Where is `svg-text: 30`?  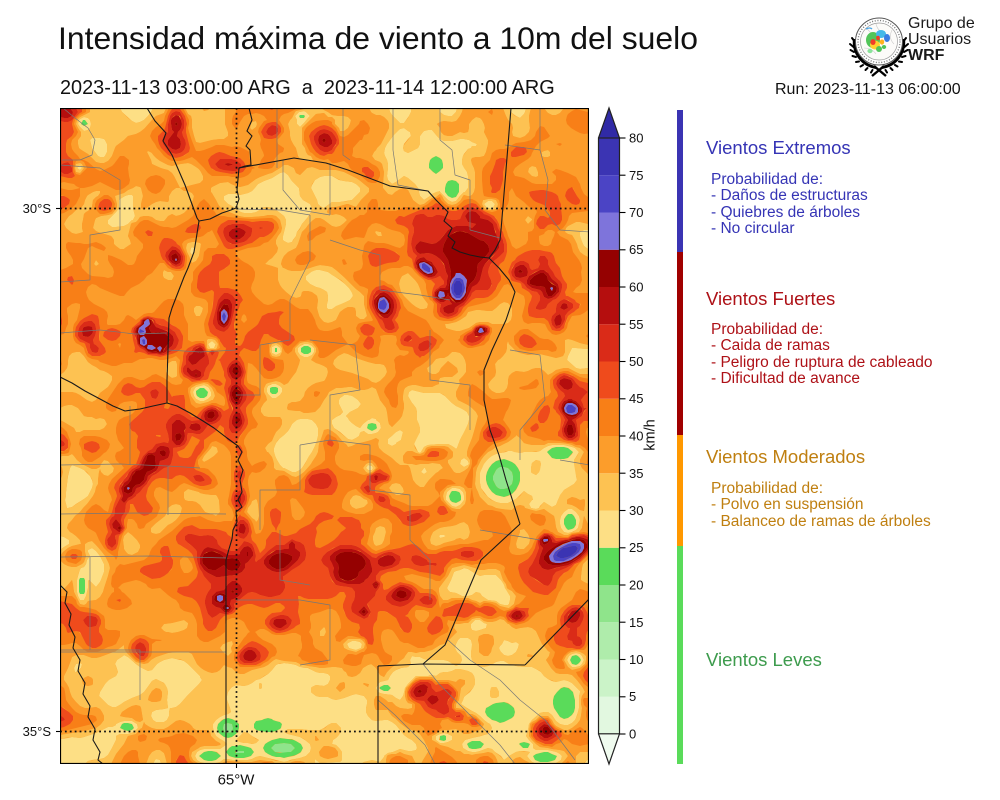 svg-text: 30 is located at coordinates (636, 510).